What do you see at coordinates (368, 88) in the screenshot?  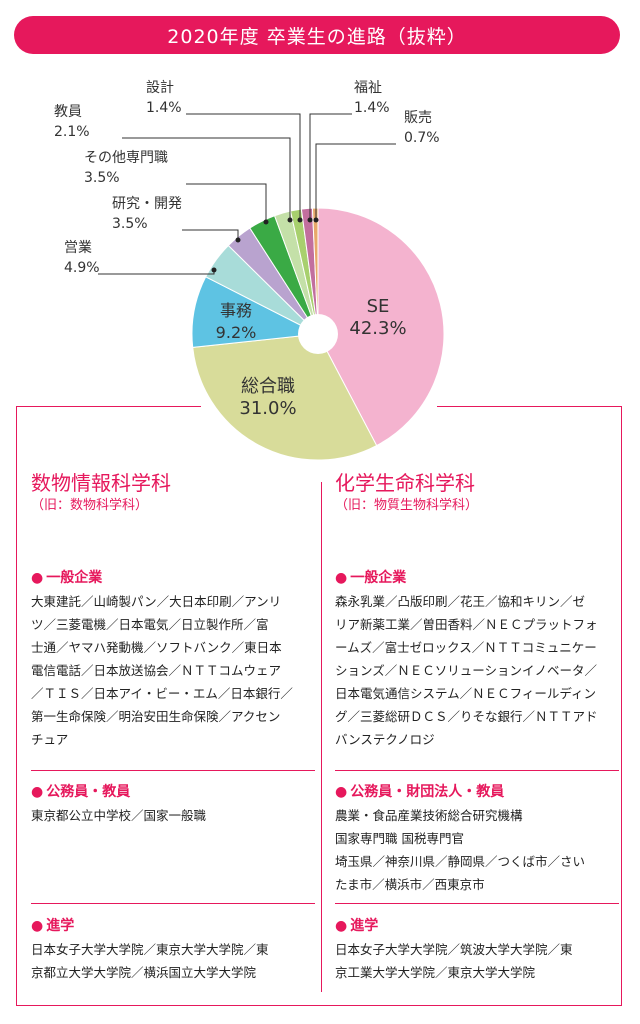 I see `slice-label: 福祉` at bounding box center [368, 88].